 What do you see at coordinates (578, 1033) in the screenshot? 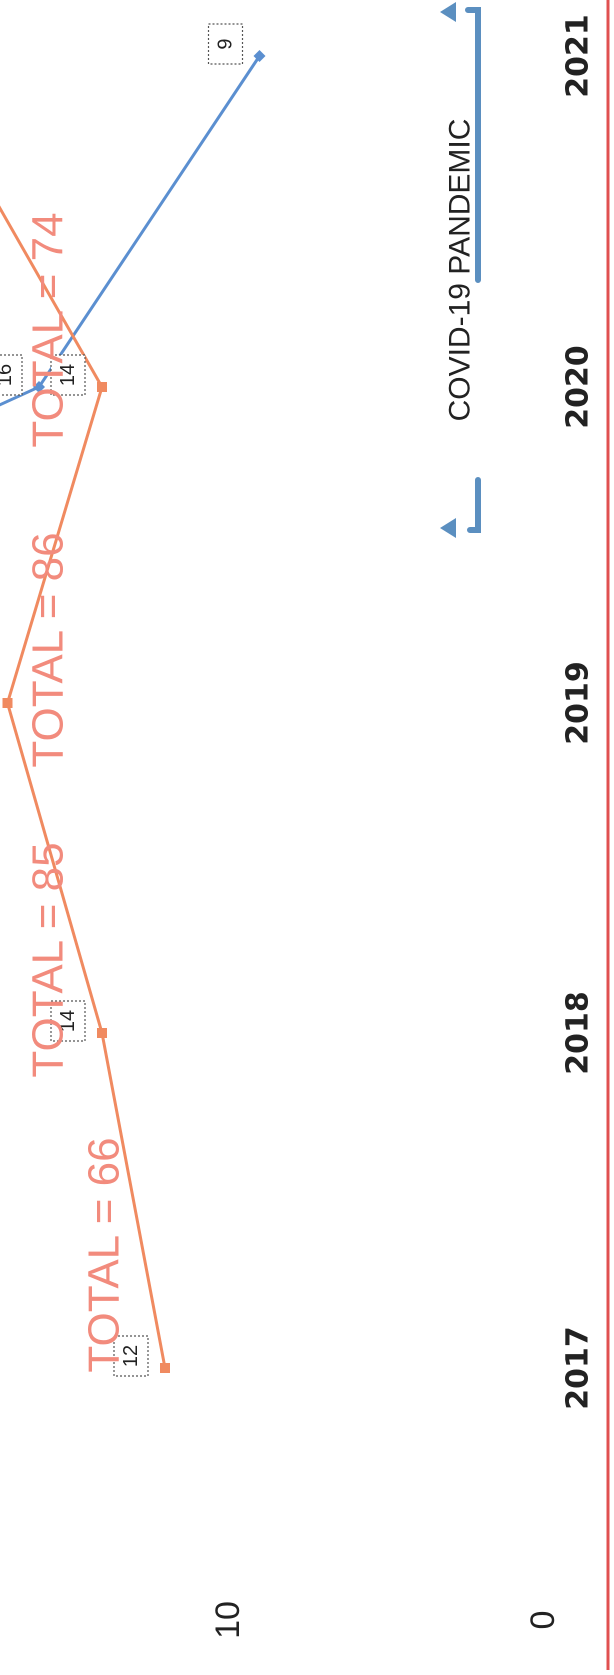
I see `category-label: 2018` at bounding box center [578, 1033].